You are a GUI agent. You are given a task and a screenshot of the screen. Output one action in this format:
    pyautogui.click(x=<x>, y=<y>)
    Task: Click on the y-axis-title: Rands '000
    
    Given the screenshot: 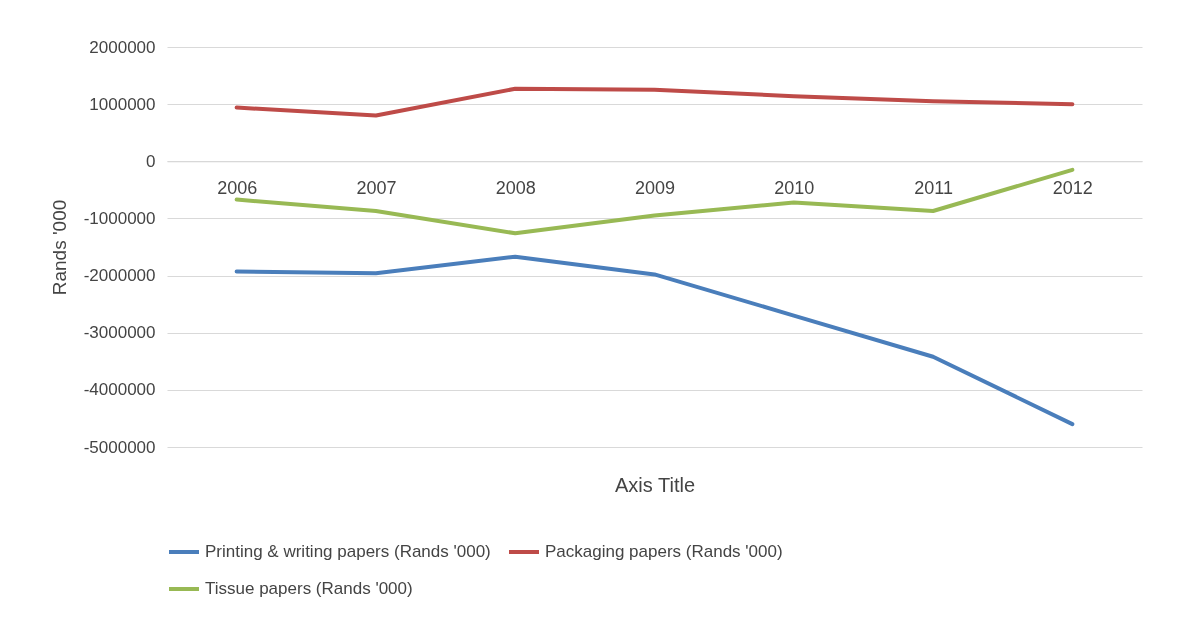 What is the action you would take?
    pyautogui.click(x=59, y=247)
    